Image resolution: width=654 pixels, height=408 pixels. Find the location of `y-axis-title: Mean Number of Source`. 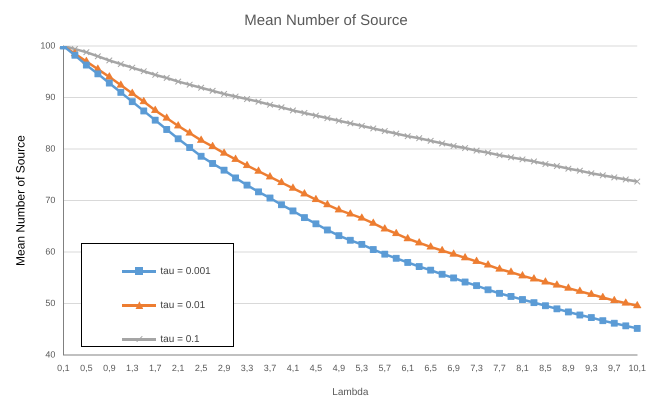

y-axis-title: Mean Number of Source is located at coordinates (21, 200).